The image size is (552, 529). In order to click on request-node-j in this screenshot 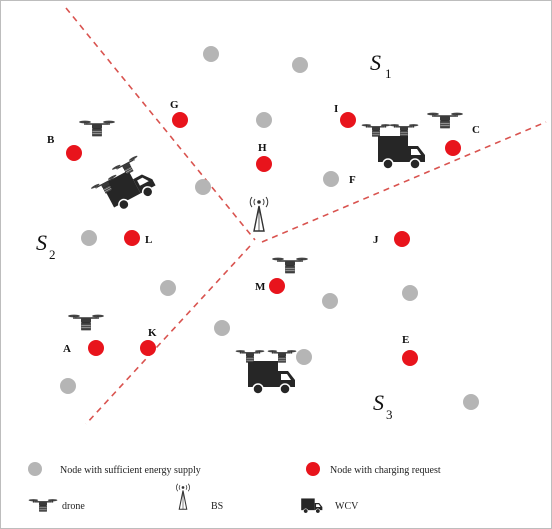, I will do `click(402, 239)`.